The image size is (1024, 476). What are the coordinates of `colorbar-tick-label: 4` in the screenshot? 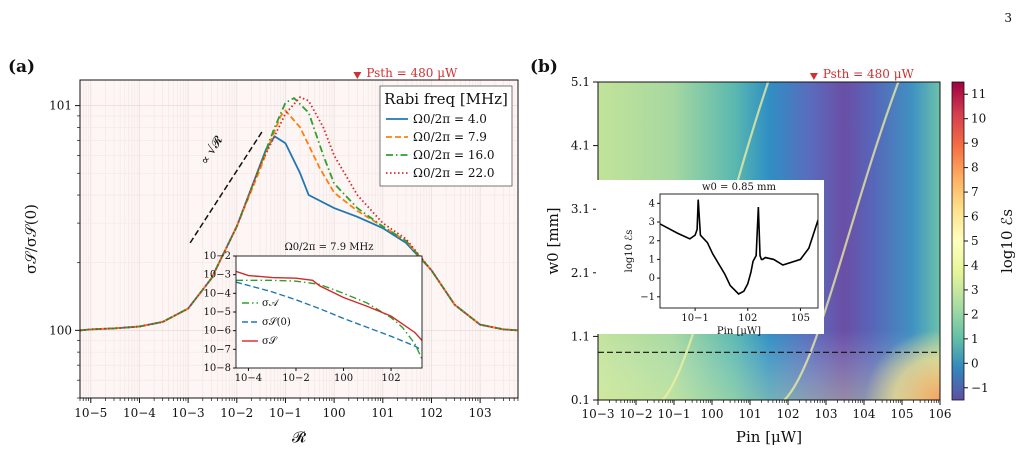 It's located at (975, 265).